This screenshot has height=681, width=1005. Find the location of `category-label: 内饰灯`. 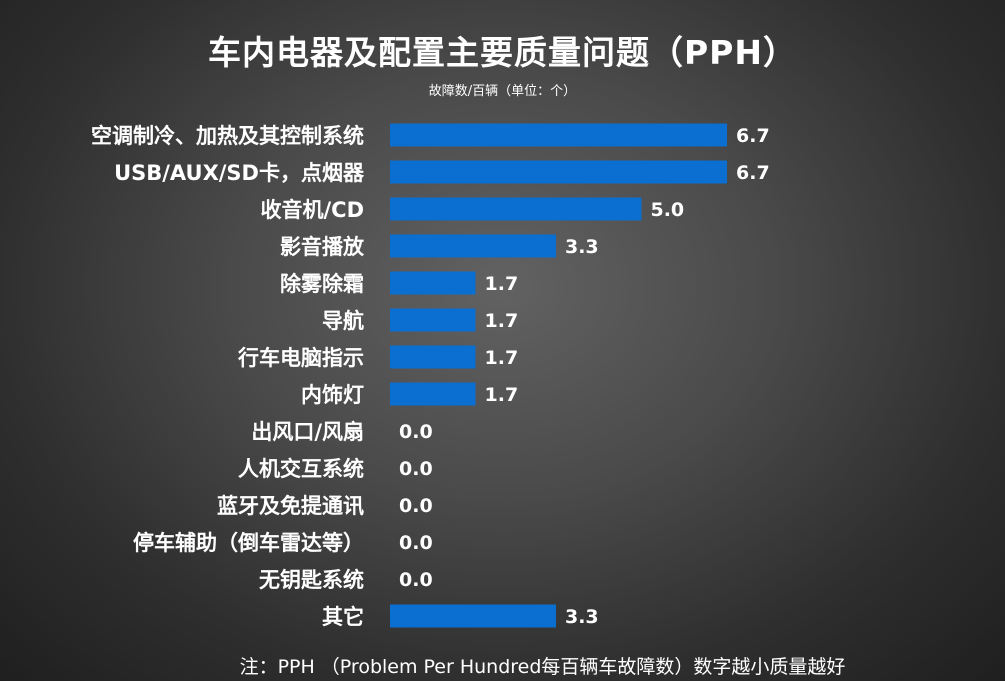

category-label: 内饰灯 is located at coordinates (332, 395).